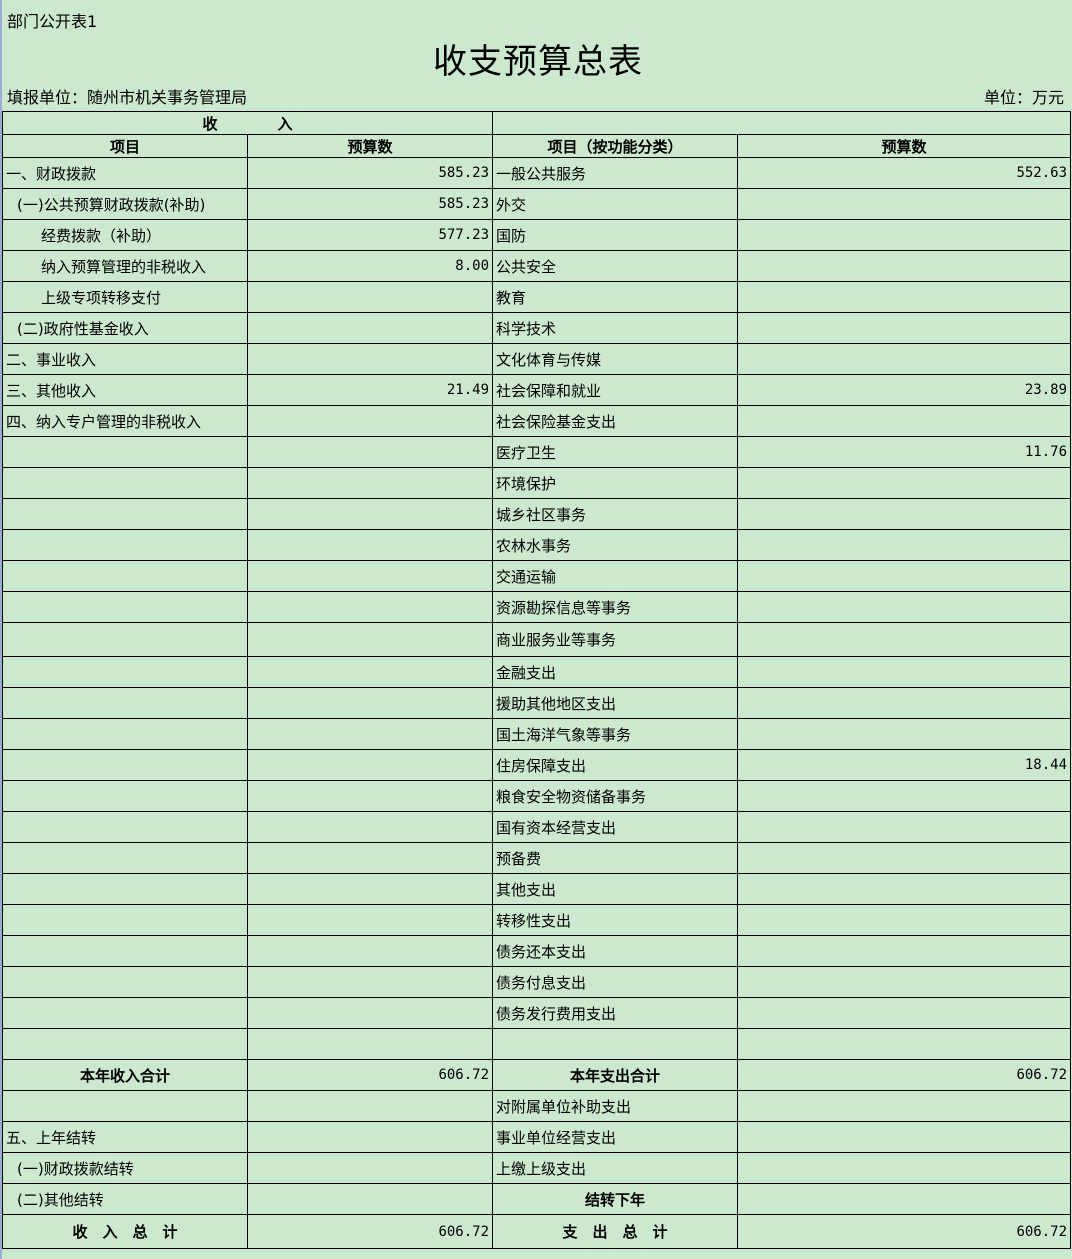 This screenshot has width=1072, height=1259. What do you see at coordinates (125, 266) in the screenshot?
I see `income-item: 纳入预算管理的非税收入` at bounding box center [125, 266].